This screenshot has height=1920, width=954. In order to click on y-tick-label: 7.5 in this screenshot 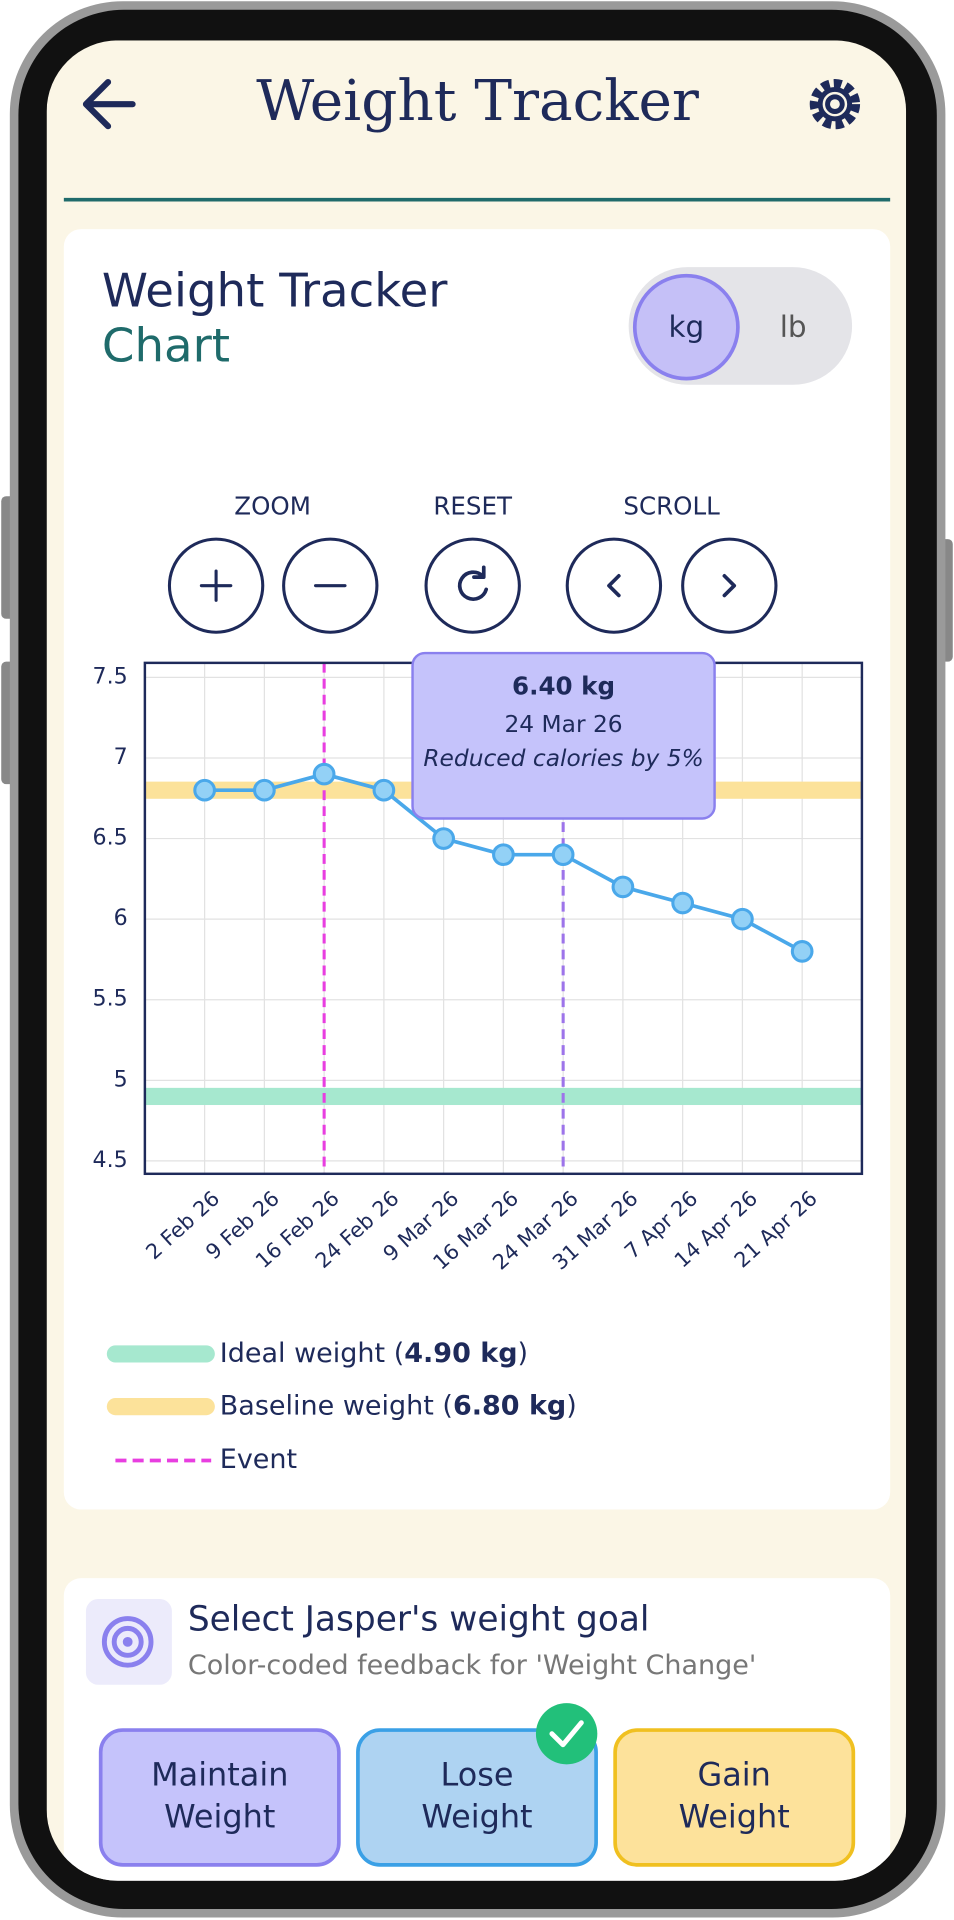, I will do `click(110, 676)`.